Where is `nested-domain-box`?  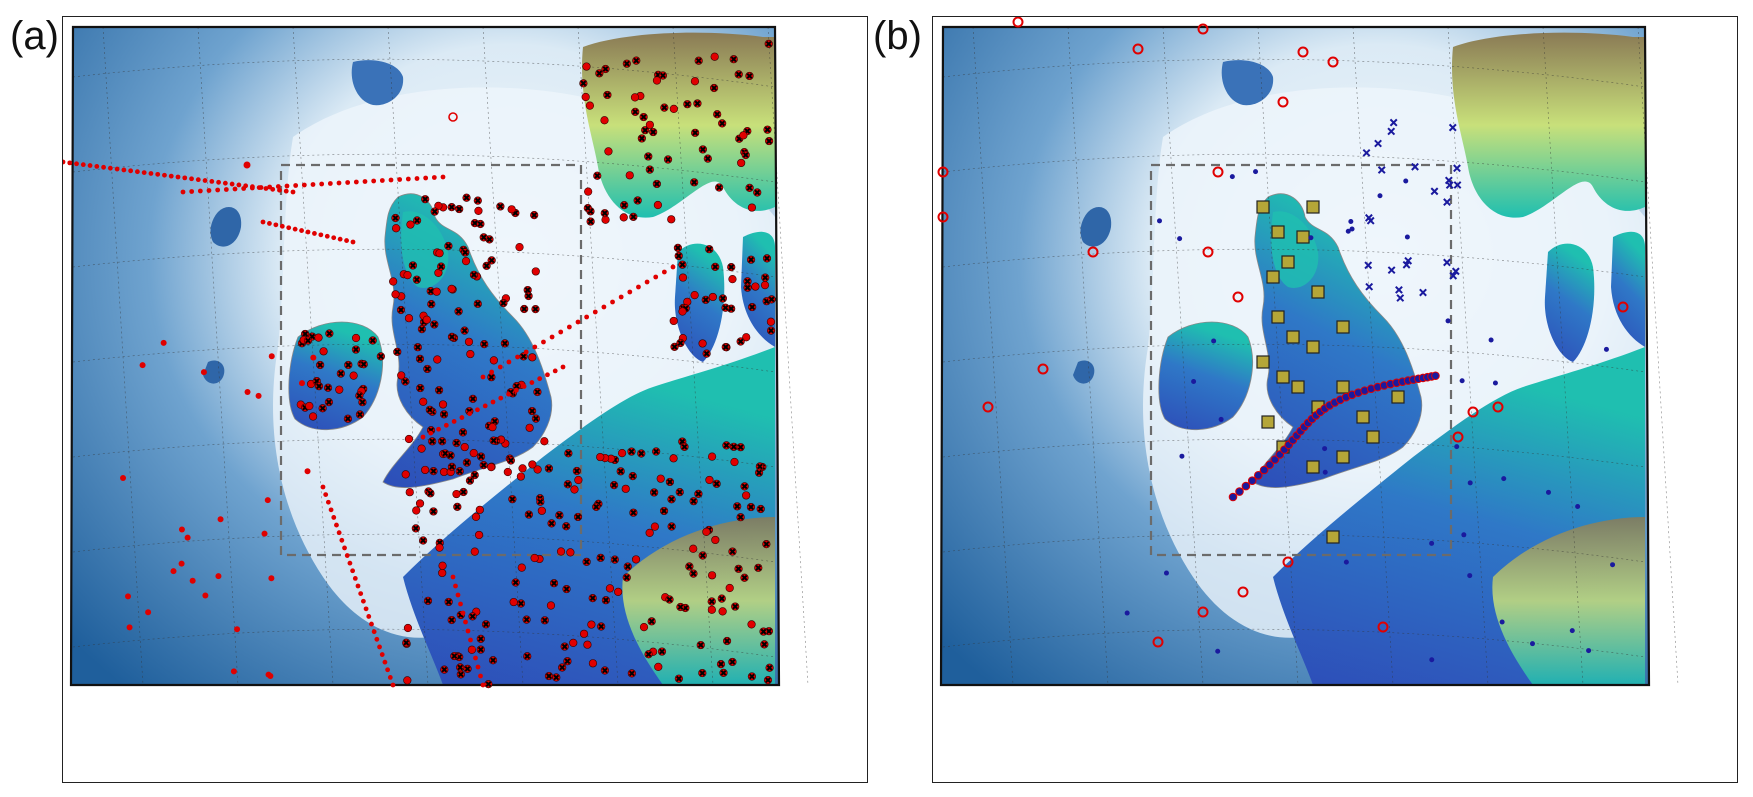
nested-domain-box is located at coordinates (431, 360).